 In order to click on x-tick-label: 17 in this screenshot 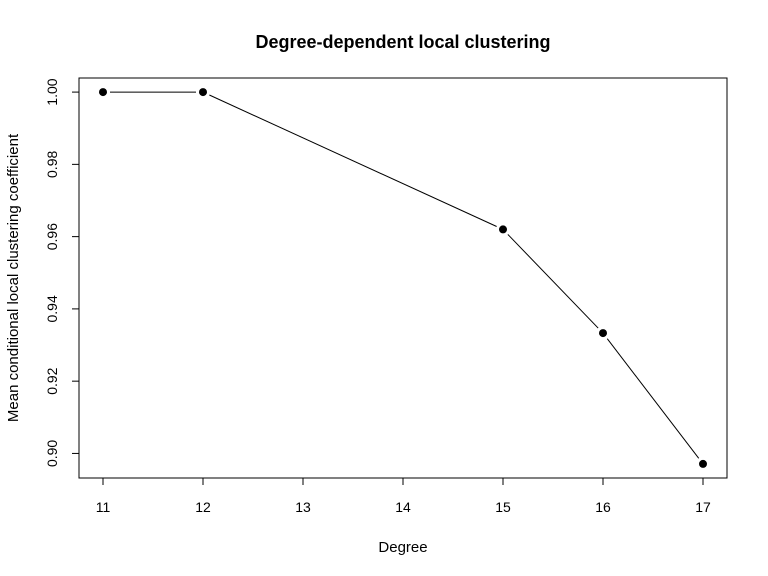, I will do `click(703, 507)`.